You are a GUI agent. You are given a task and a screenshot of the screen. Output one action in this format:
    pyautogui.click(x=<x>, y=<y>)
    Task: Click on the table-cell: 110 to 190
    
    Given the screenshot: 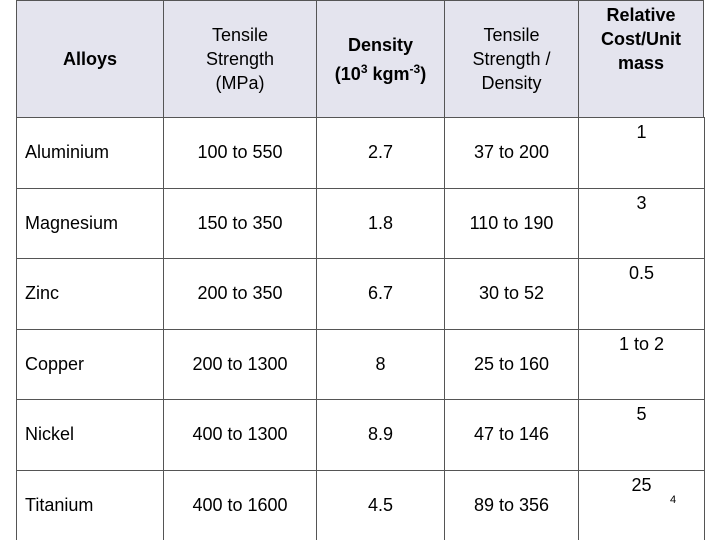 What is the action you would take?
    pyautogui.click(x=511, y=223)
    